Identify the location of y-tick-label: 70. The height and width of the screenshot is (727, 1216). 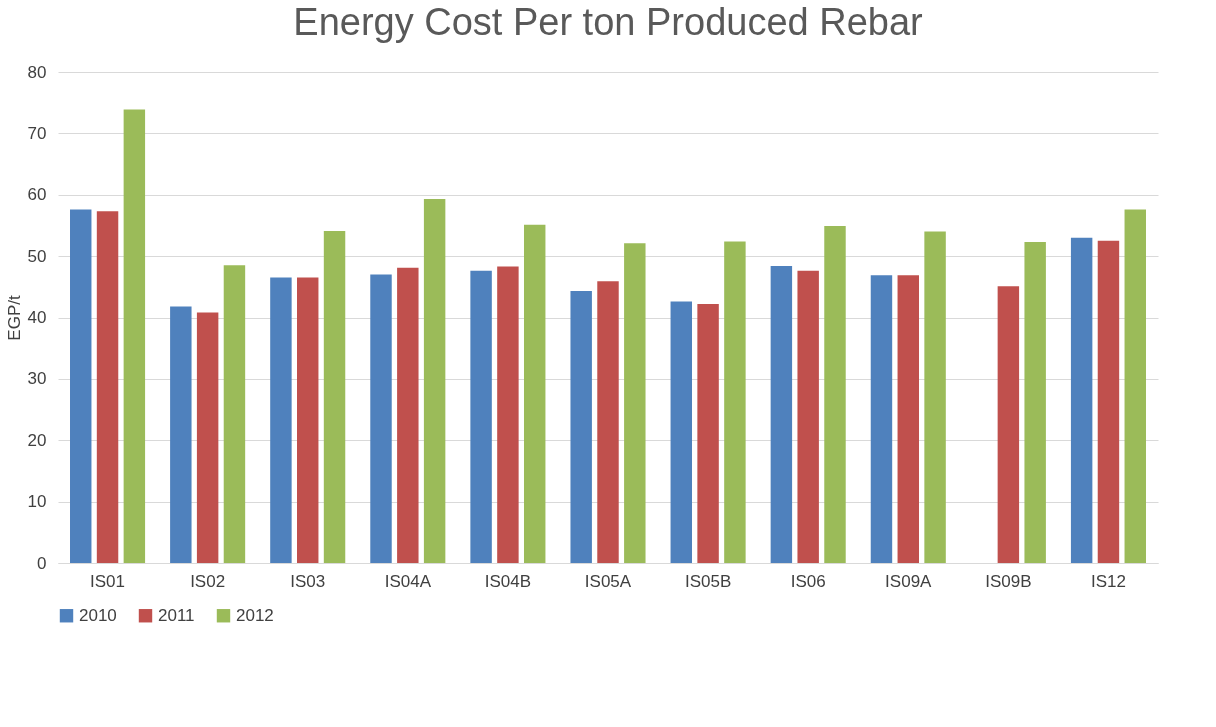
(37, 133).